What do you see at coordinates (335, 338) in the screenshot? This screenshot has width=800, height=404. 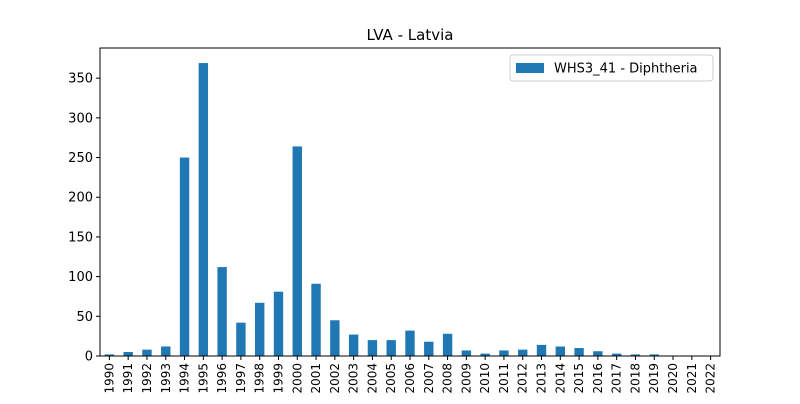 I see `bar-2002` at bounding box center [335, 338].